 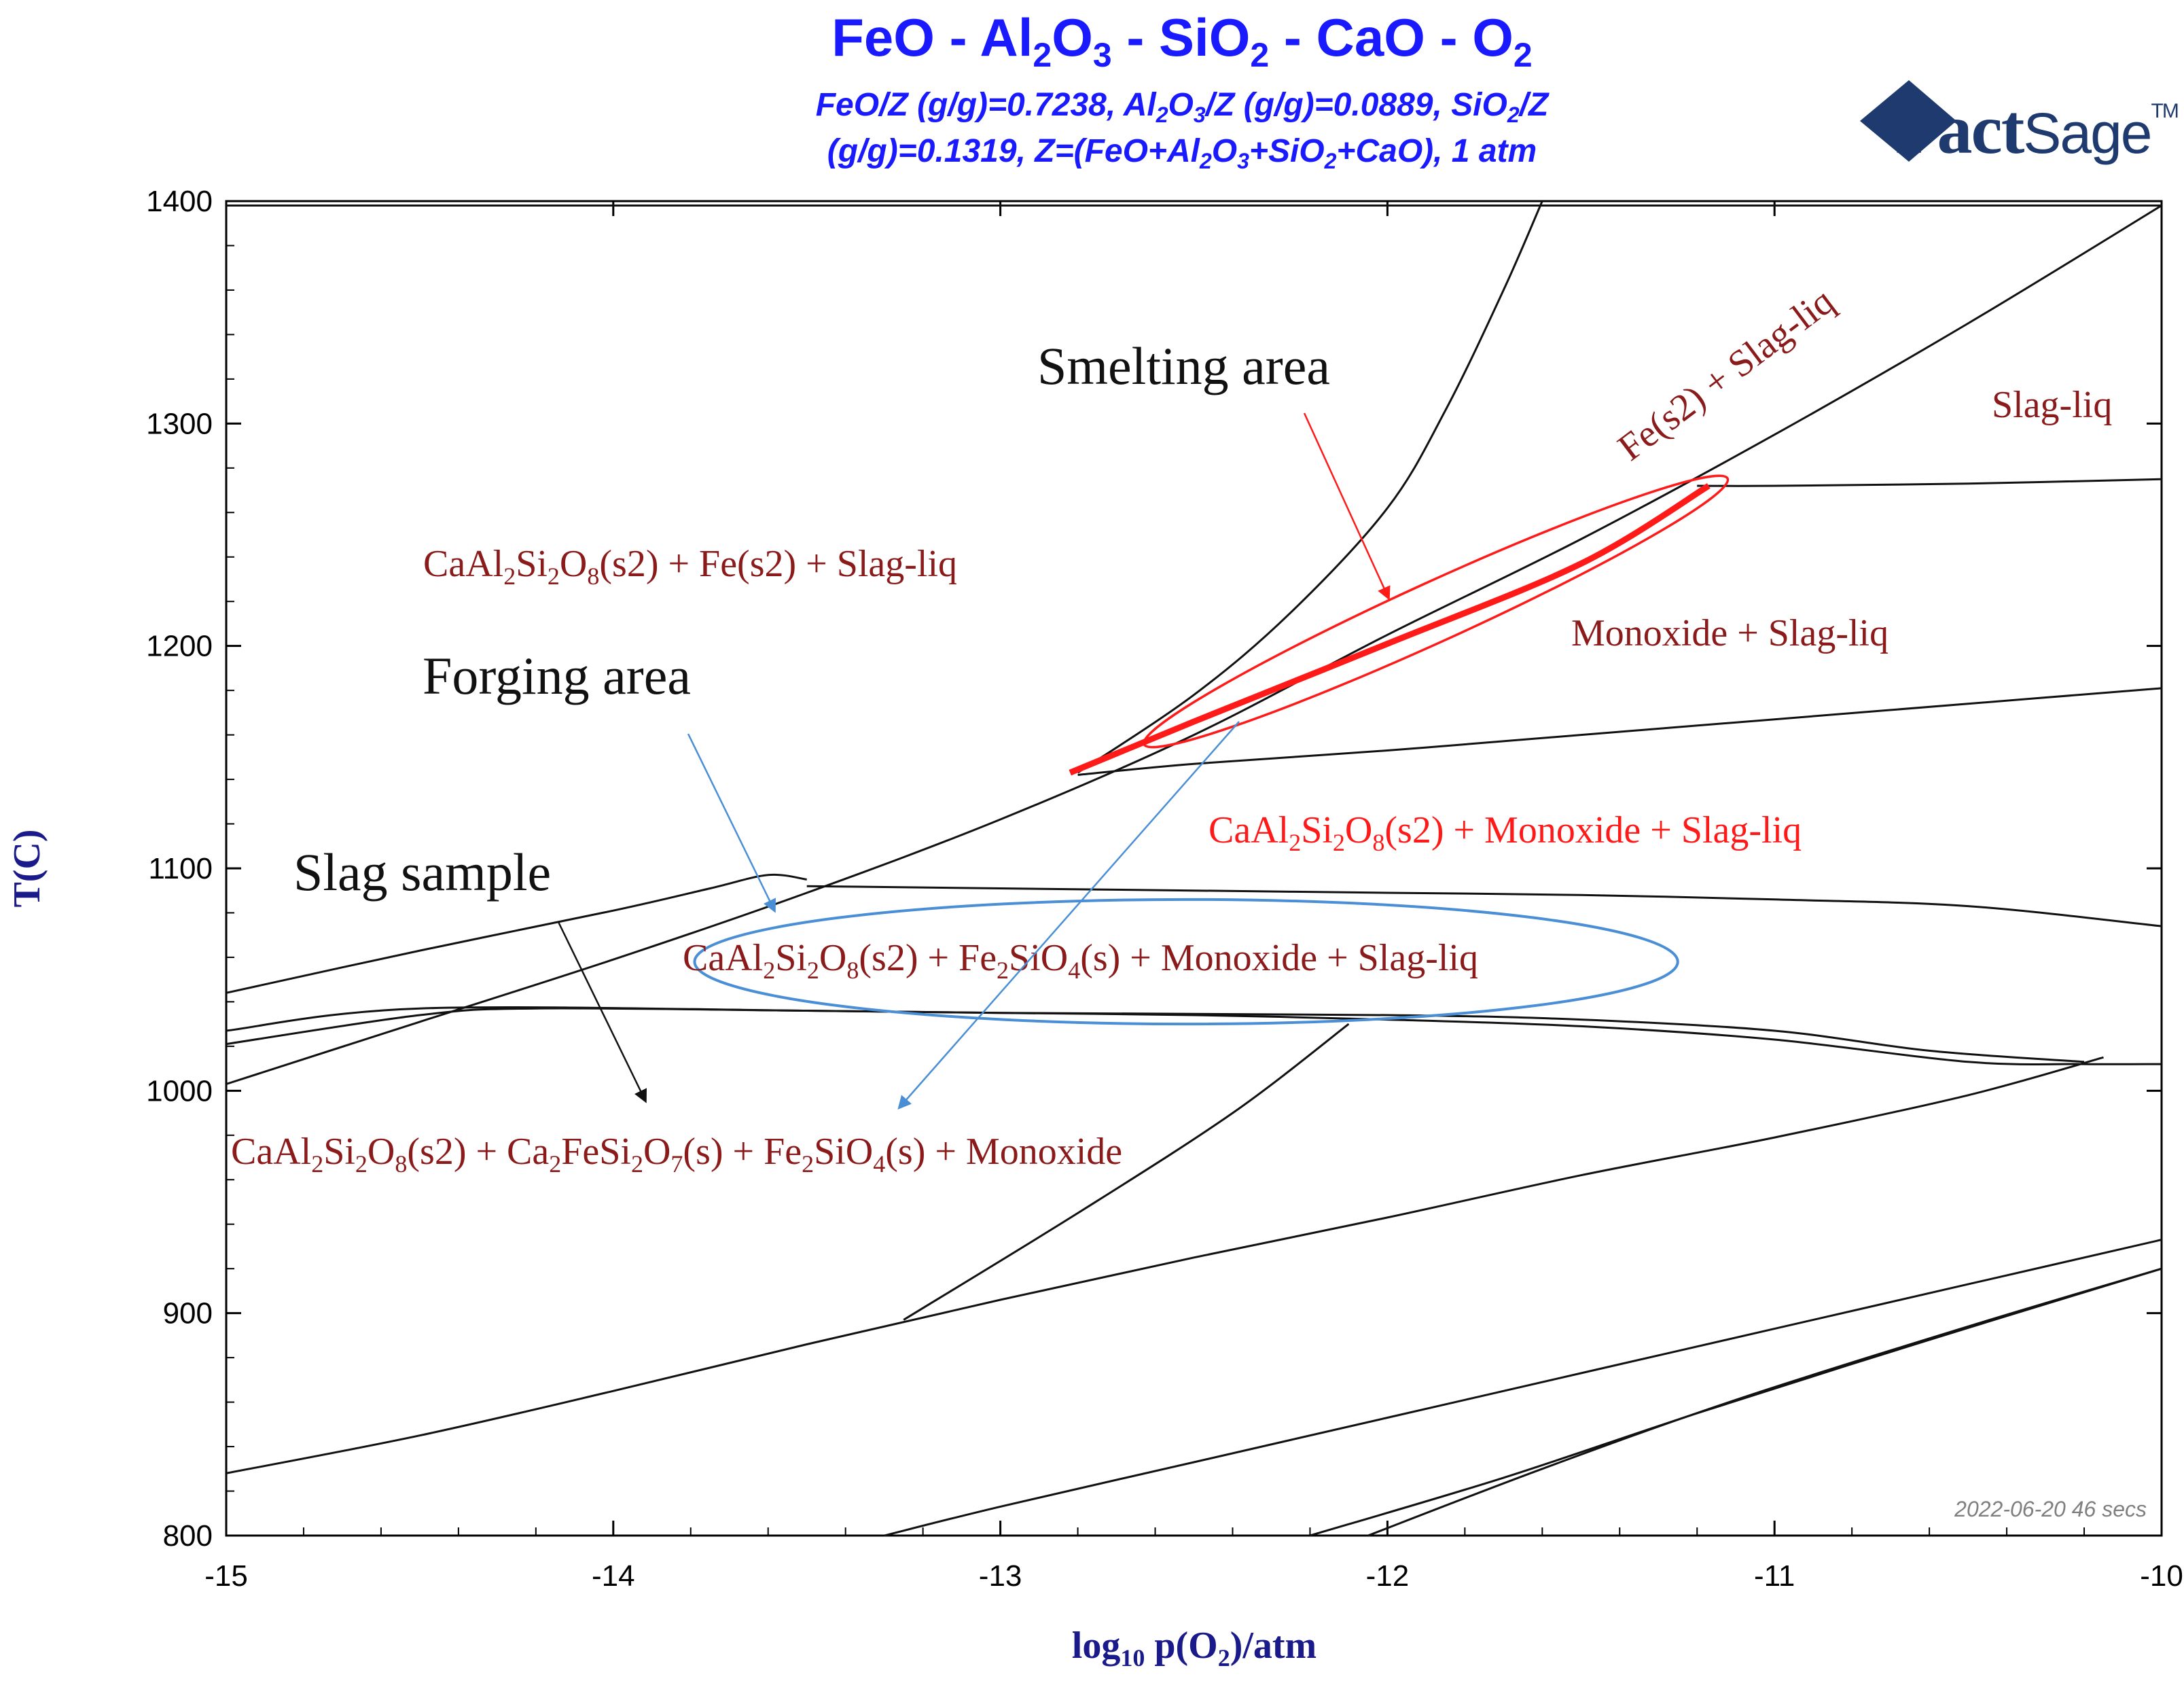 What do you see at coordinates (188, 1313) in the screenshot?
I see `y-tick-label: 900` at bounding box center [188, 1313].